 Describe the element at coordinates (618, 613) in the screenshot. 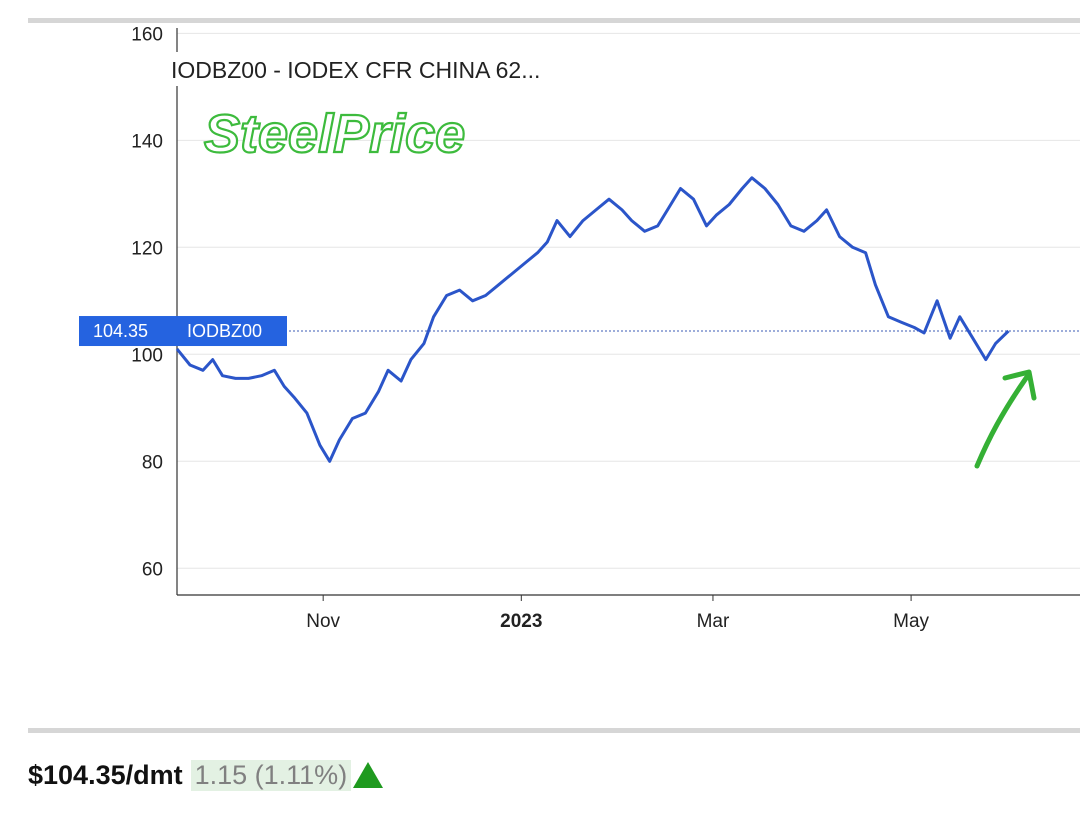

I see `x-tick-labels: Nov 2023 Mar May` at that location.